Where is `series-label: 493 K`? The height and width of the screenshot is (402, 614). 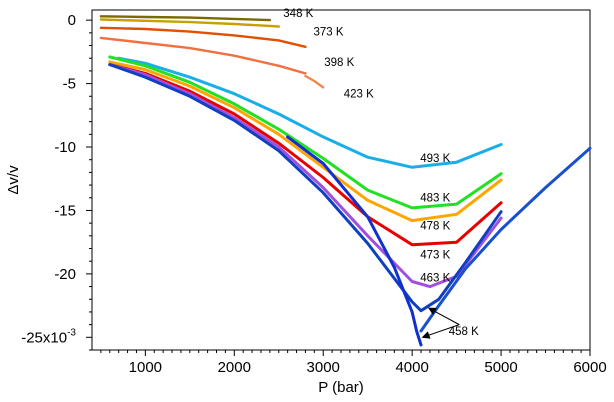
series-label: 493 K is located at coordinates (435, 159).